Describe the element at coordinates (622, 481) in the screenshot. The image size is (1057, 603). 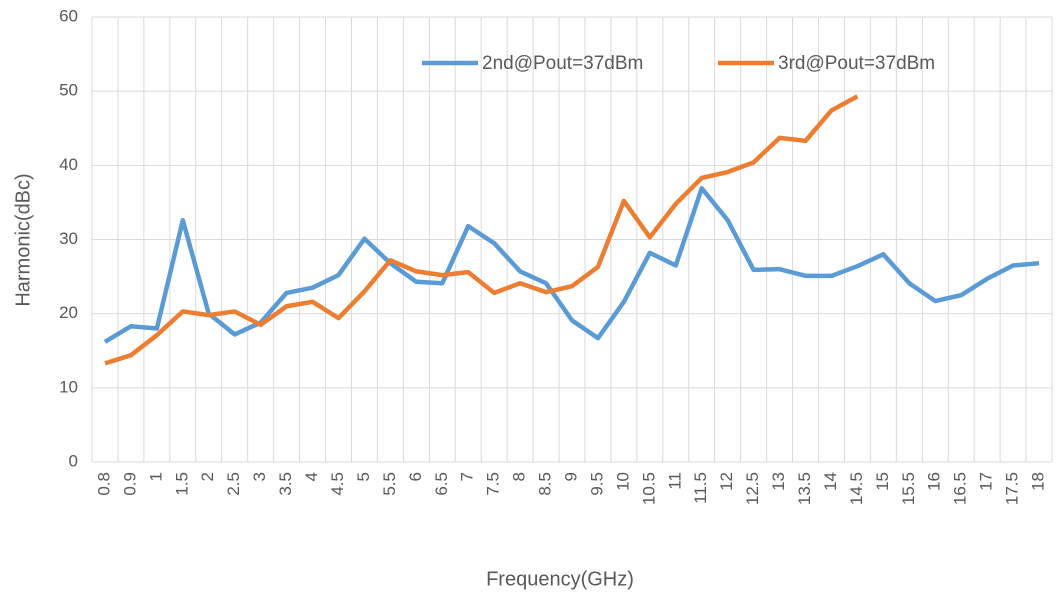
I see `x-tick-label: 10` at that location.